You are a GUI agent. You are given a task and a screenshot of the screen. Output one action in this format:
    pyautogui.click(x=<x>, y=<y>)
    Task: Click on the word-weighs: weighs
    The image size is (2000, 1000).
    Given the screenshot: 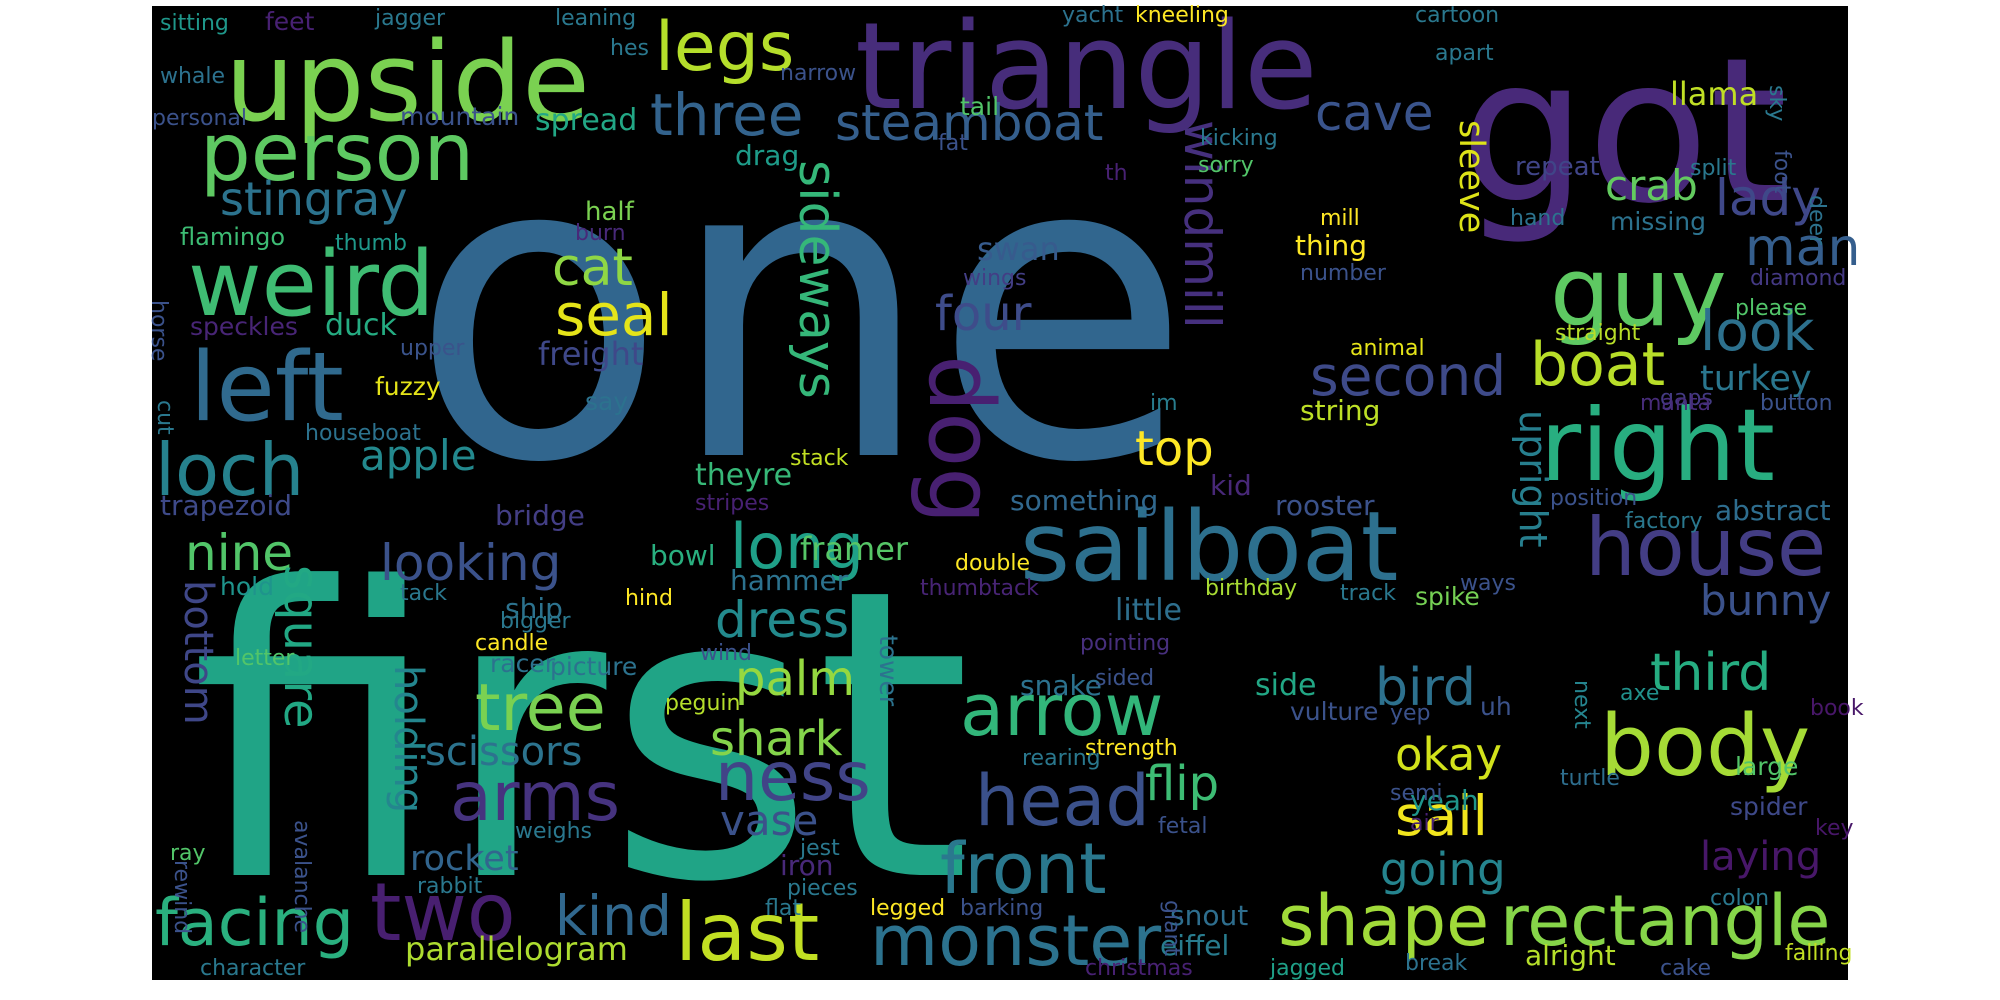 What is the action you would take?
    pyautogui.click(x=553, y=831)
    